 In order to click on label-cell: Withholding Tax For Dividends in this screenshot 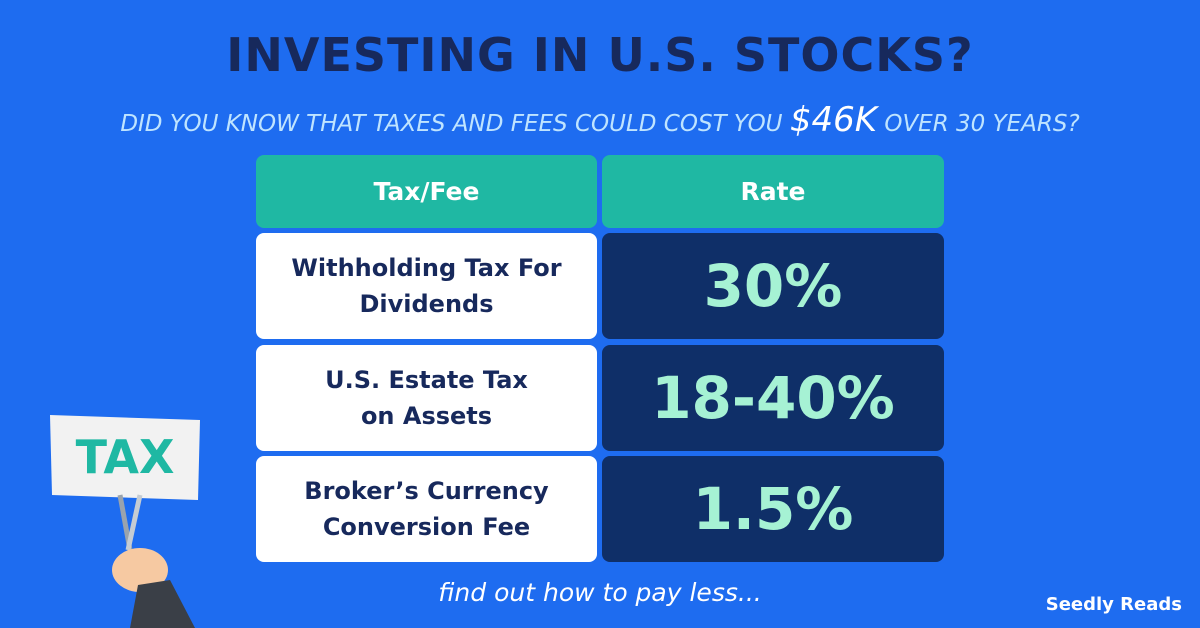, I will do `click(426, 286)`.